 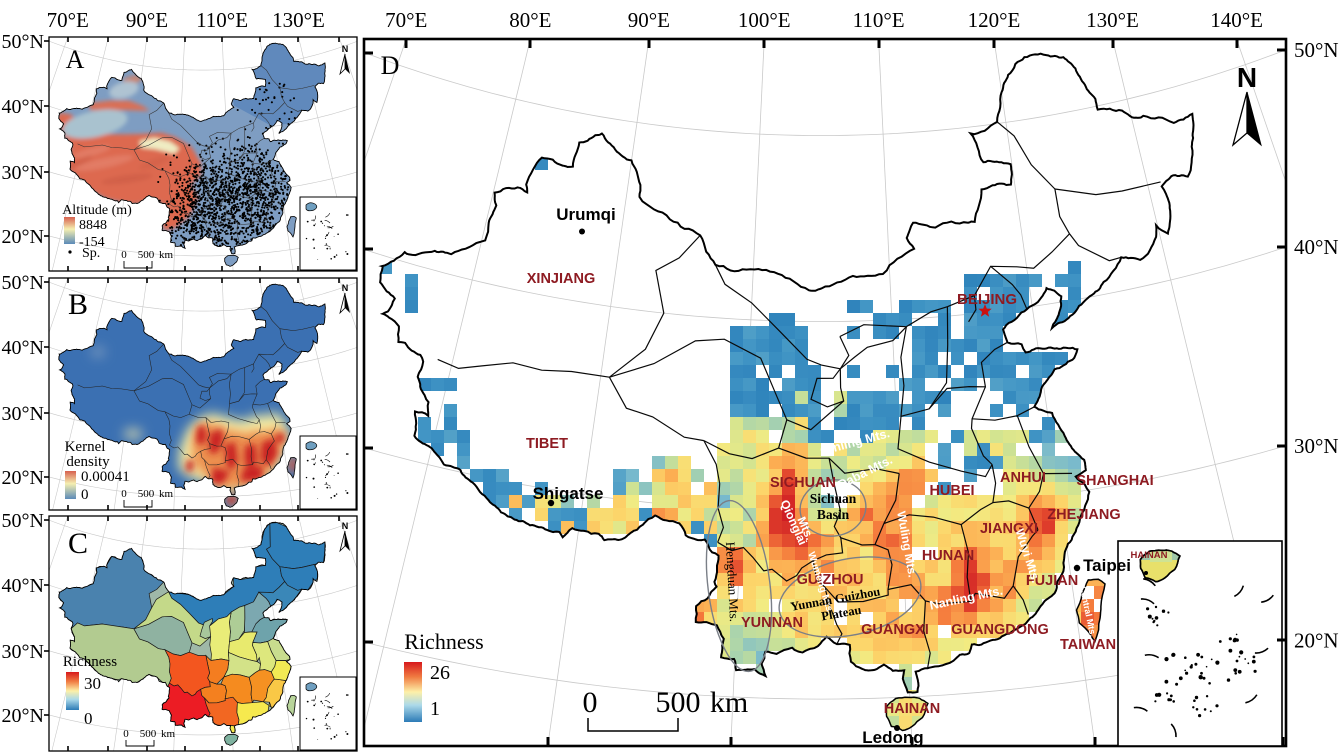 What do you see at coordinates (833, 498) in the screenshot?
I see `svg-text: Sichuan` at bounding box center [833, 498].